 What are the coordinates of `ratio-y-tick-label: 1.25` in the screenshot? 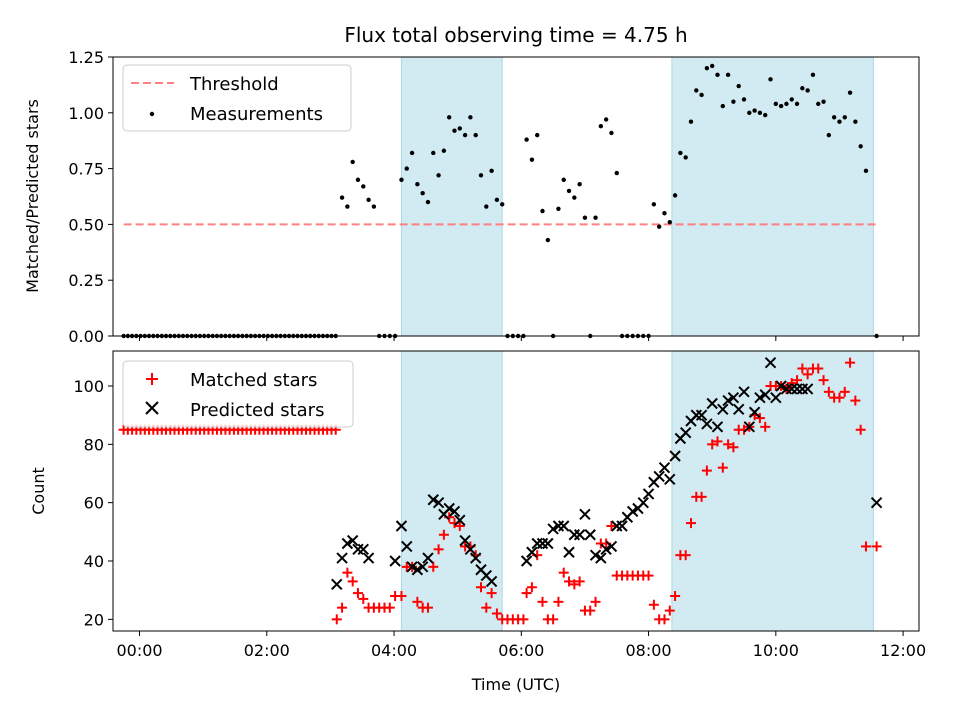 It's located at (86, 57).